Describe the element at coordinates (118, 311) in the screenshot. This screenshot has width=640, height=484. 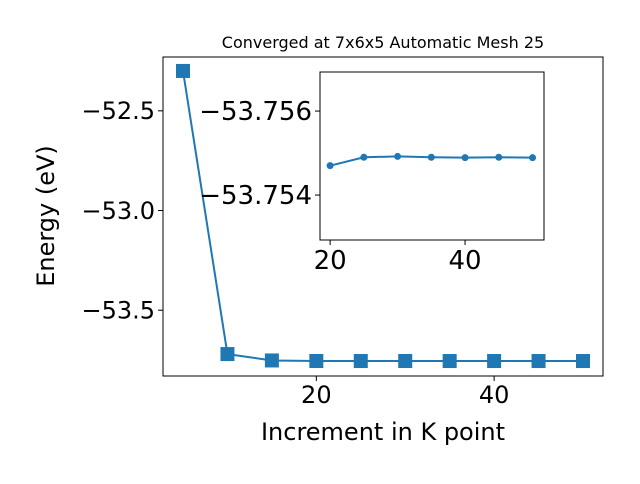
I see `y-tick-label: −53.5` at that location.